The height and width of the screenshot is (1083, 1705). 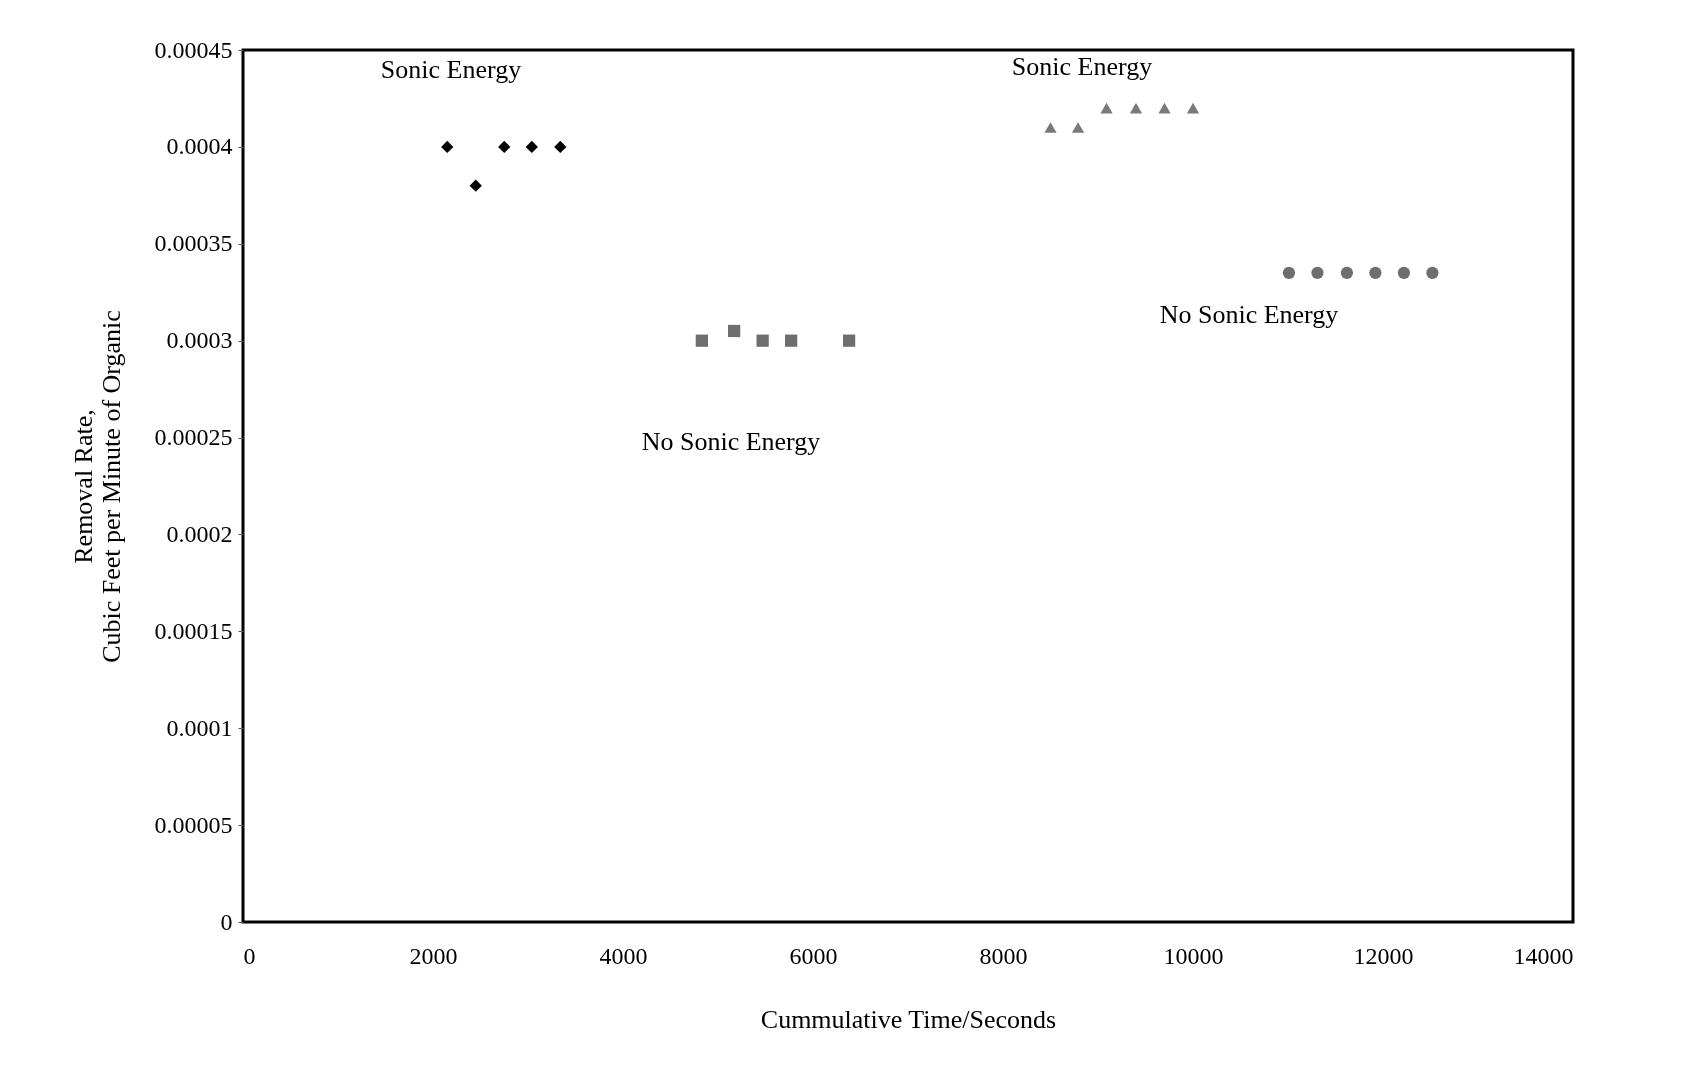 I want to click on x-tick-label: 6000, so click(x=813, y=955).